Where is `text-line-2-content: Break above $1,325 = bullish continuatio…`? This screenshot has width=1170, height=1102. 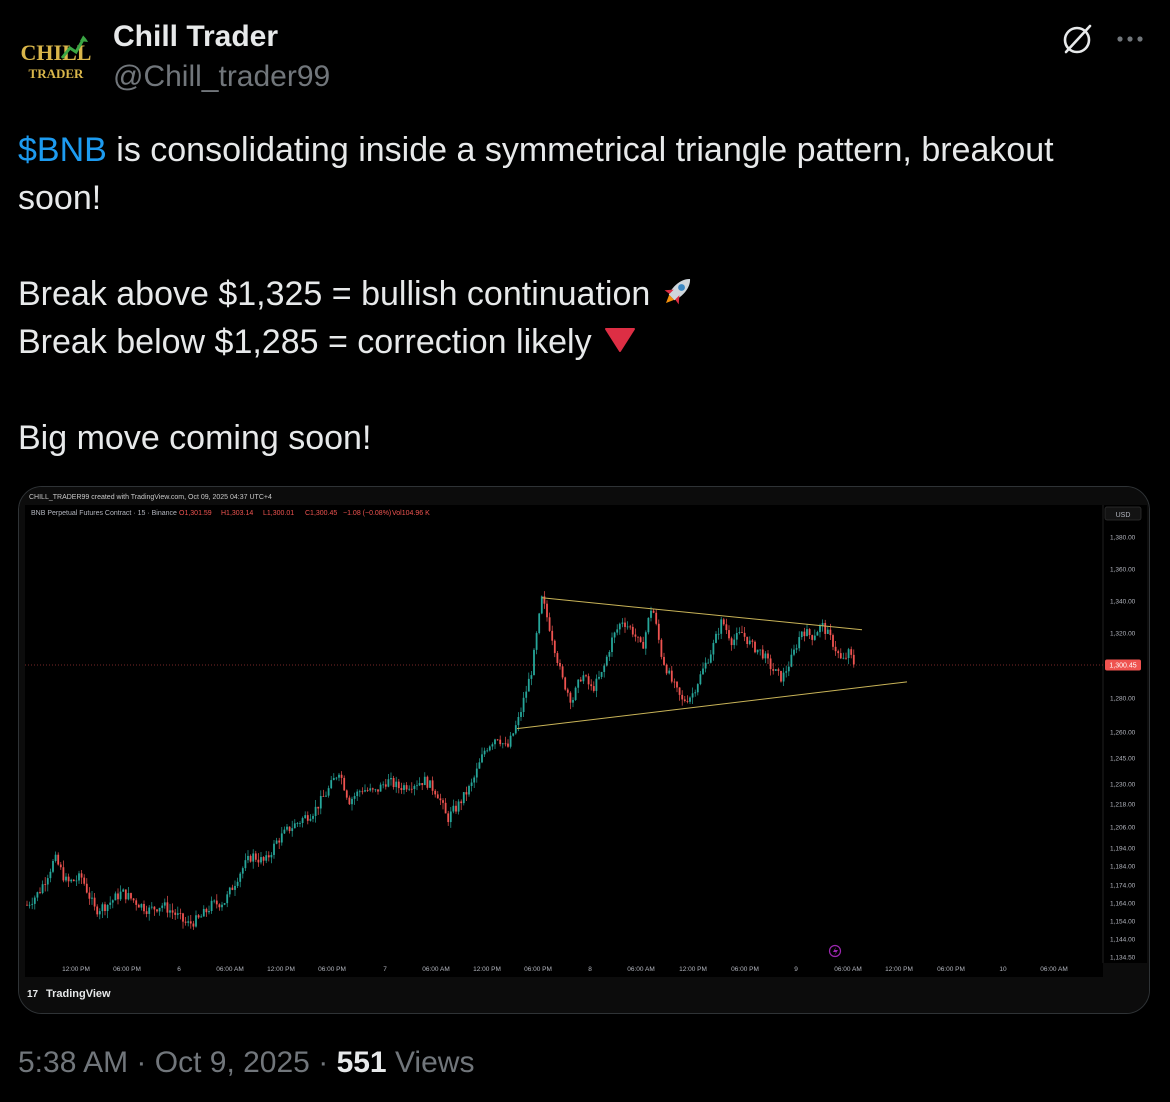
text-line-2-content: Break above $1,325 = bullish continuatio… is located at coordinates (334, 294).